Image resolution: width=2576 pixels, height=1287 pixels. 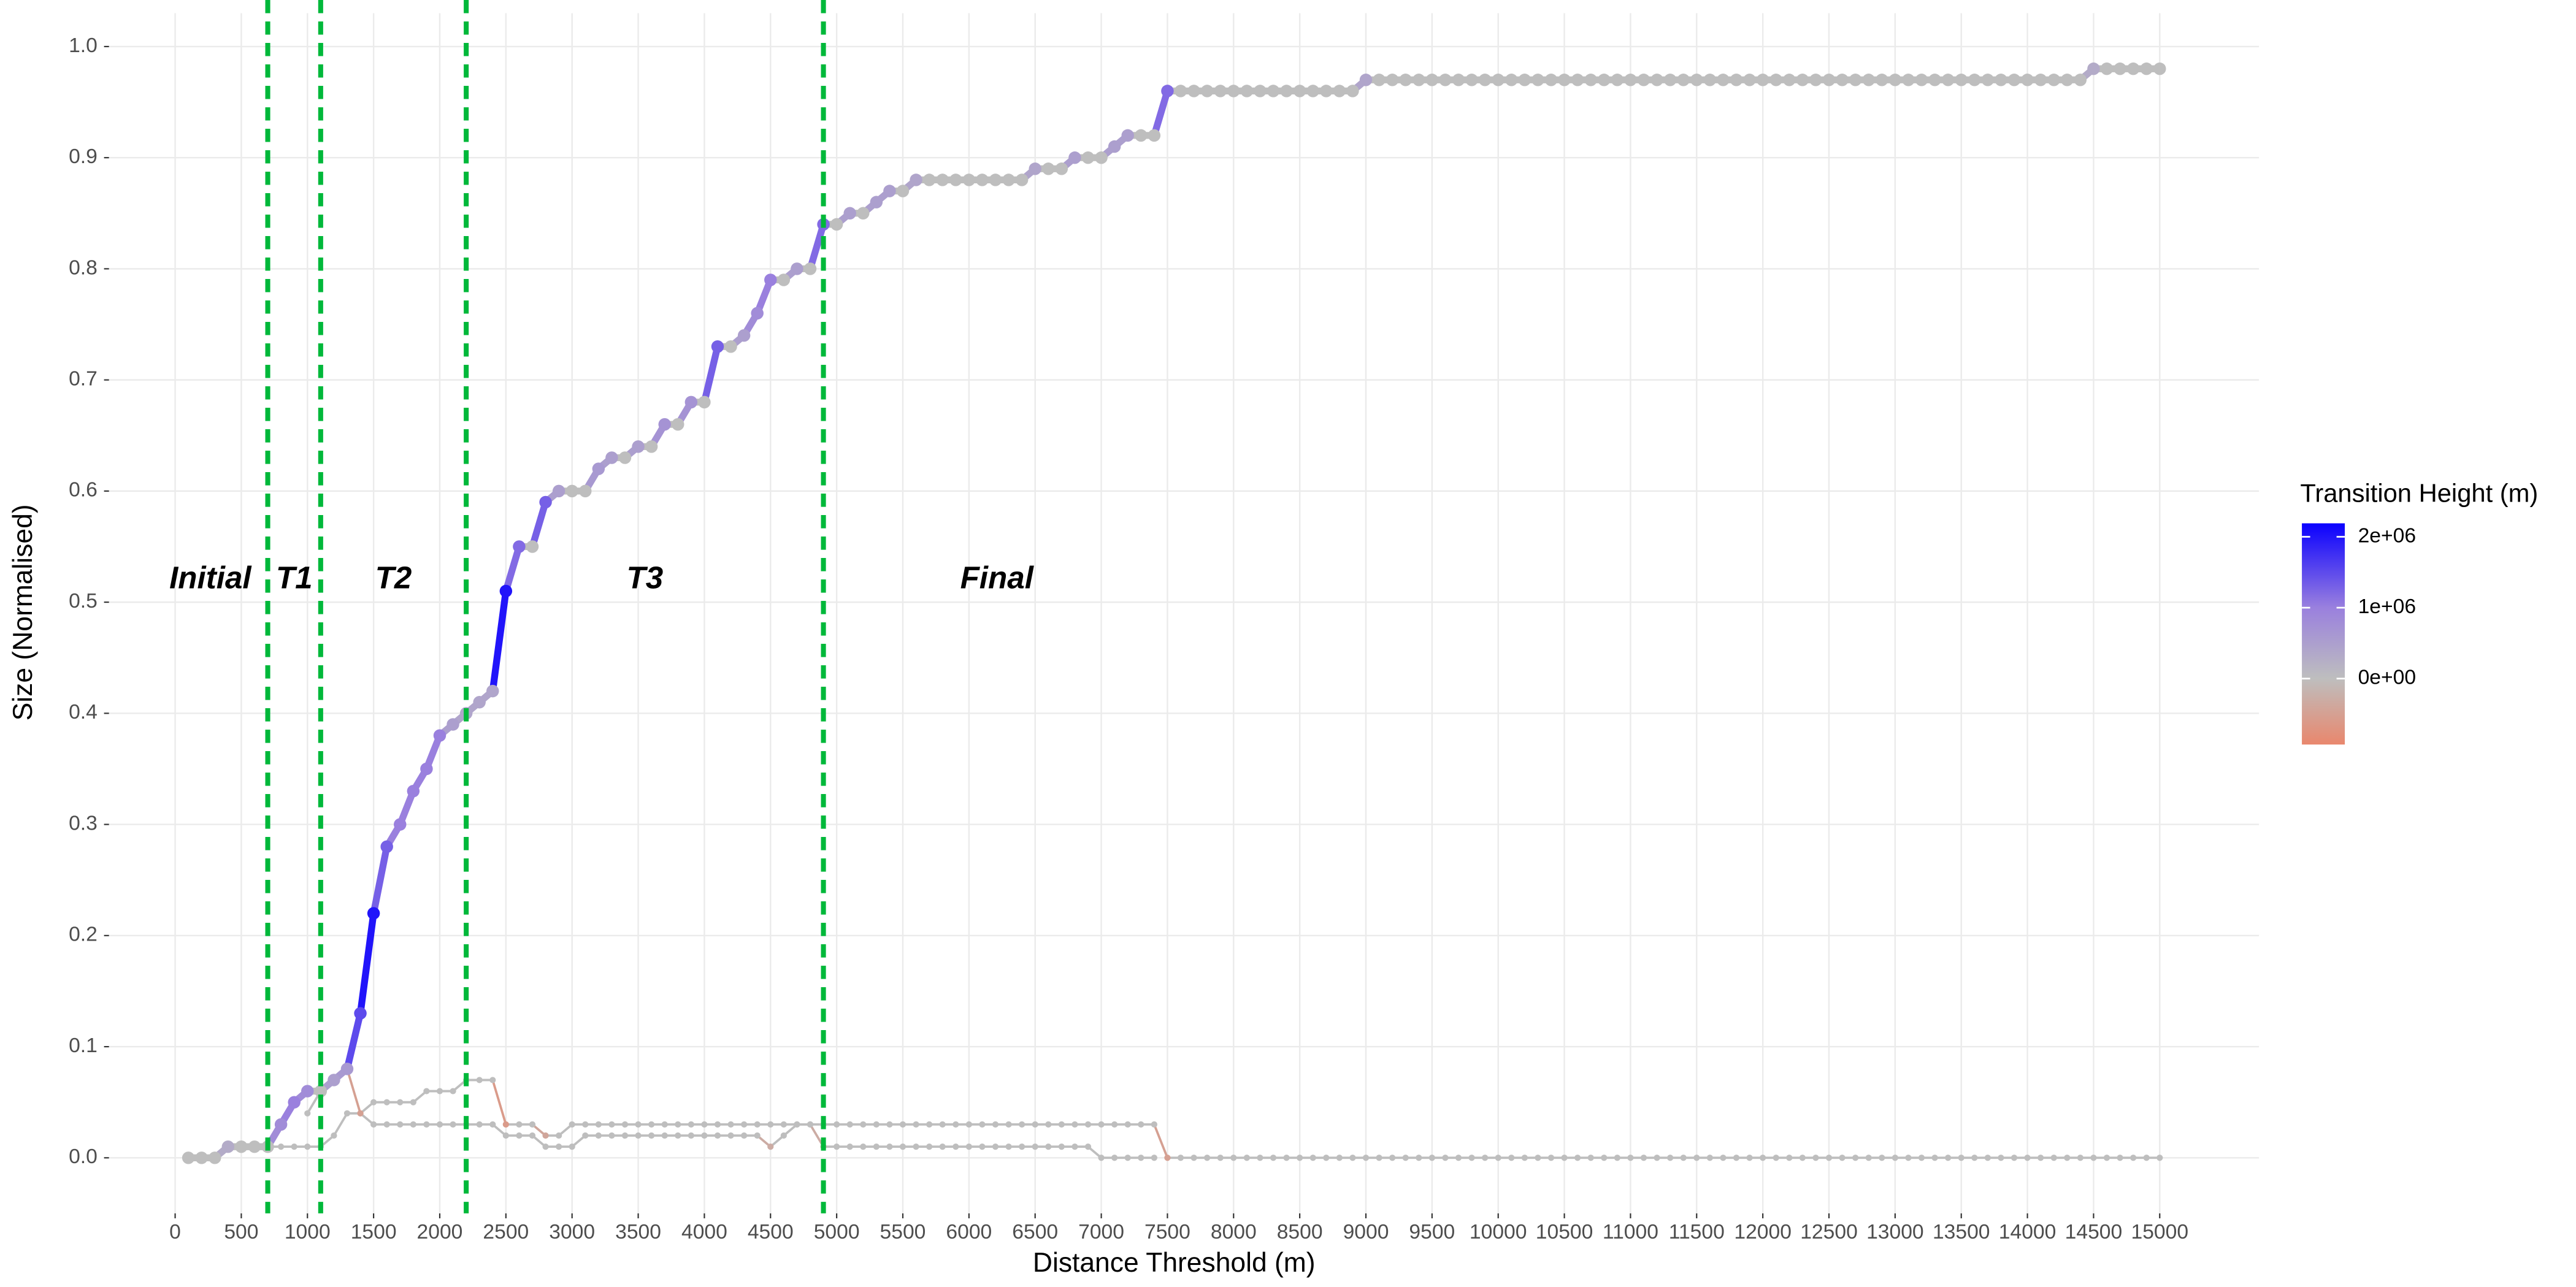 I want to click on y-tick-label: 0.2, so click(x=83, y=935).